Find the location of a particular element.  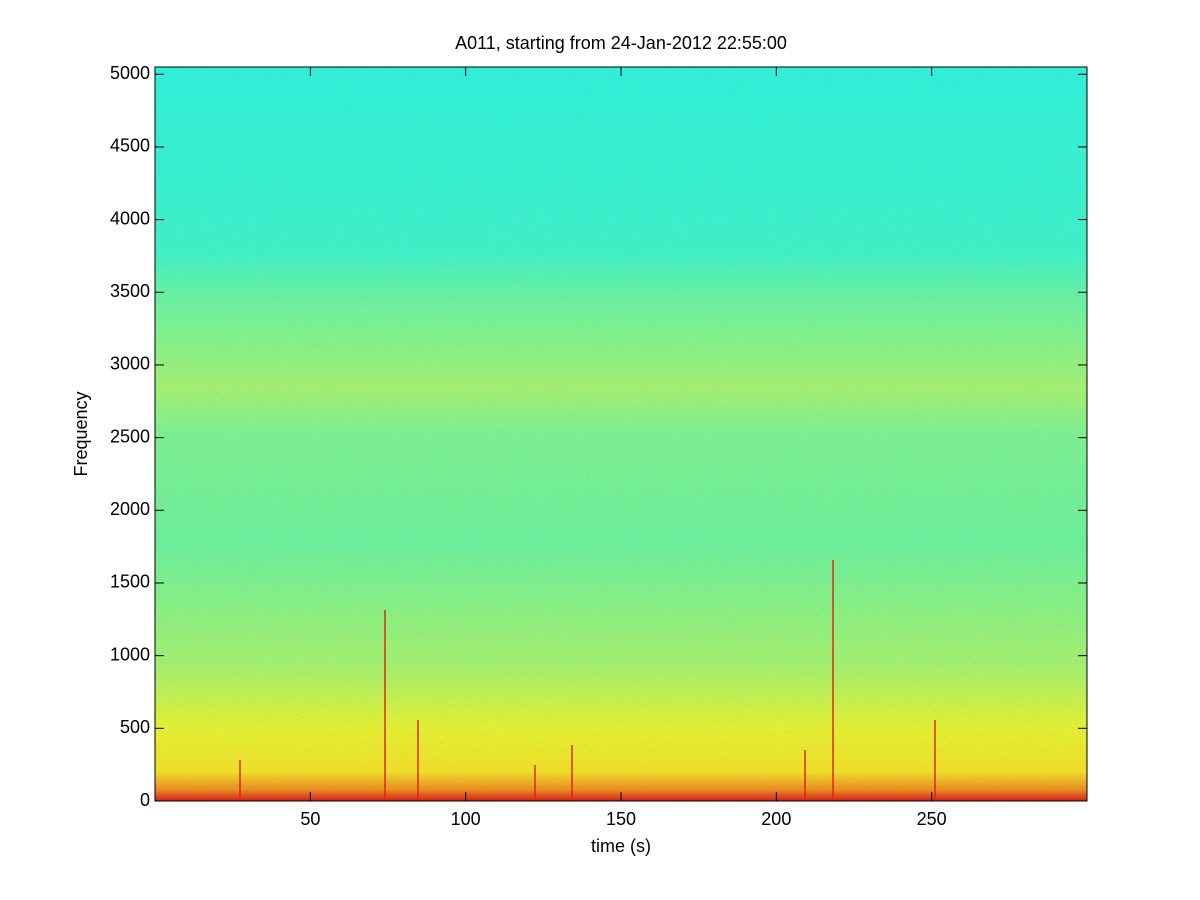

y-tick-label: 3500 is located at coordinates (130, 291).